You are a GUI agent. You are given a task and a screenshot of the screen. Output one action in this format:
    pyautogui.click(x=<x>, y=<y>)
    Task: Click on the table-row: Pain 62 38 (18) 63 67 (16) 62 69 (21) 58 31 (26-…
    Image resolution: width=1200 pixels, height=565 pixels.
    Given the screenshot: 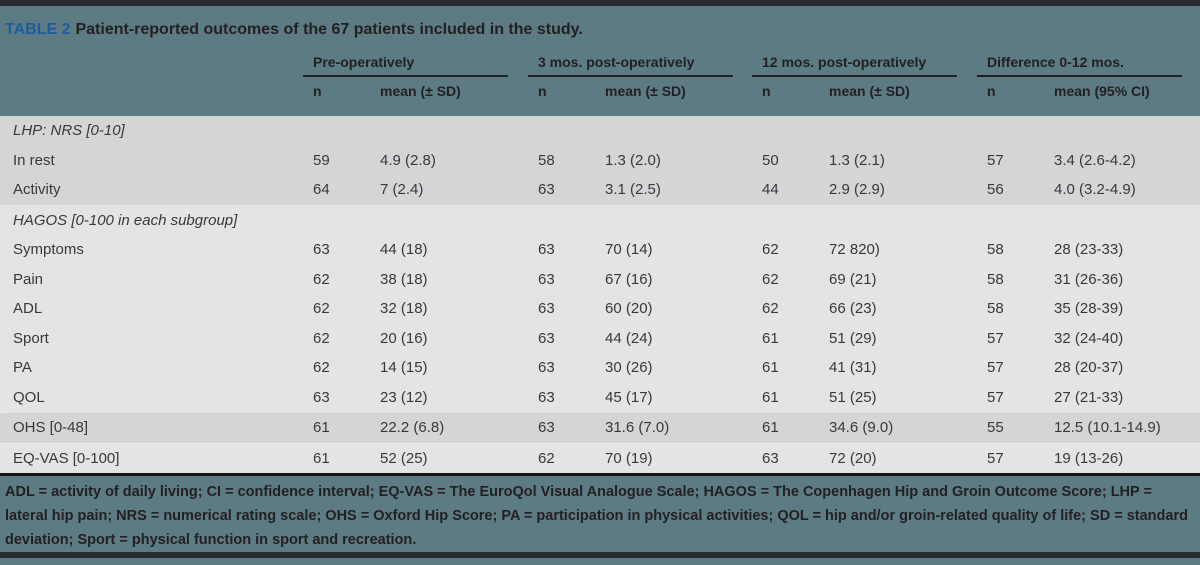 What is the action you would take?
    pyautogui.click(x=600, y=279)
    